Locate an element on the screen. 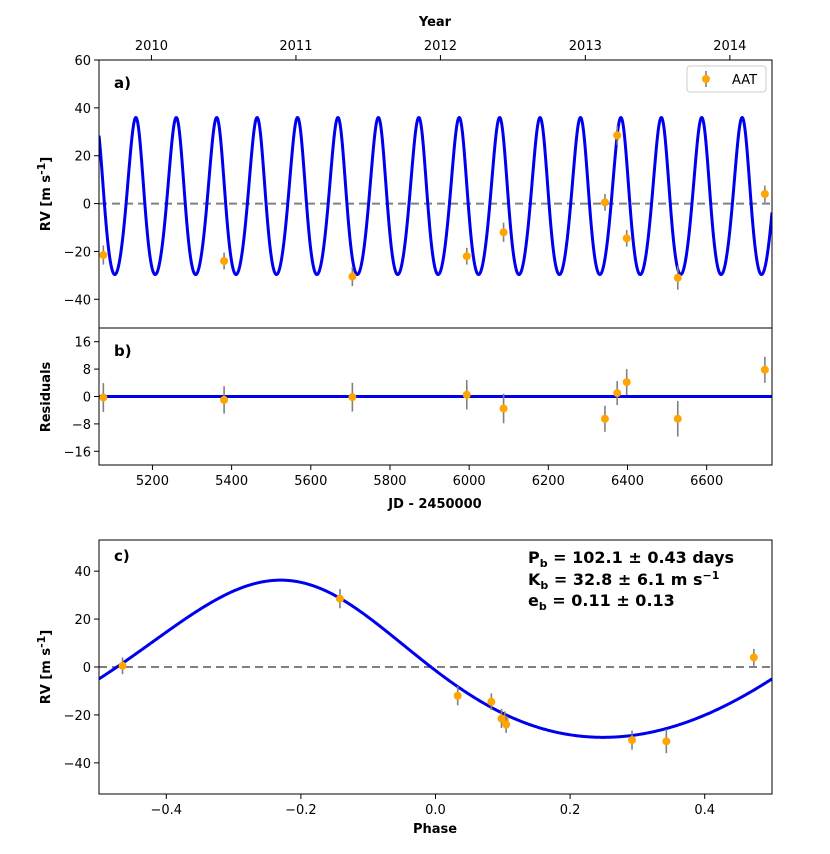 This screenshot has width=830, height=854. panel-b-x-tick-label: 5800 is located at coordinates (389, 481).